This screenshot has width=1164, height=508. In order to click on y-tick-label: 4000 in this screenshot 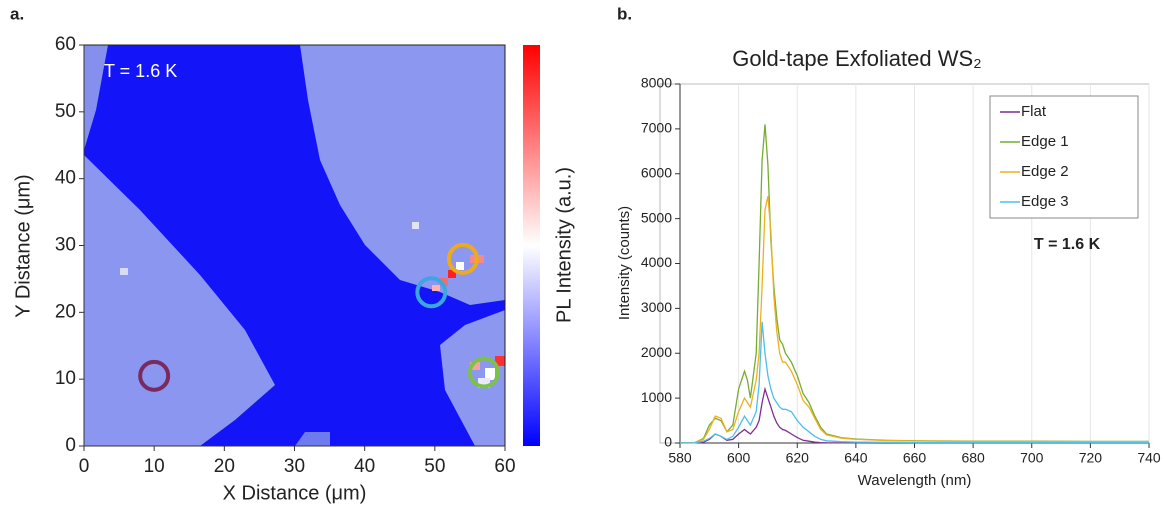, I will do `click(656, 262)`.